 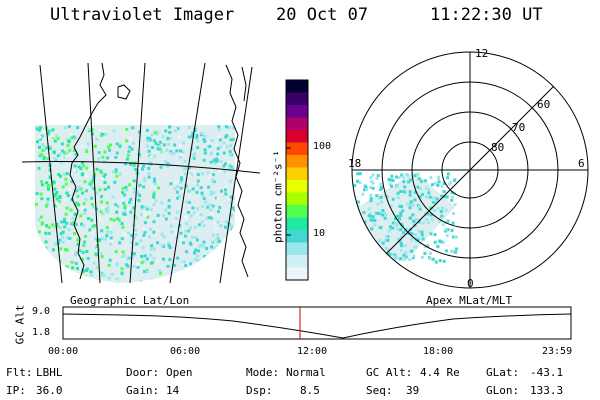 What do you see at coordinates (187, 173) in the screenshot?
I see `meridian-line` at bounding box center [187, 173].